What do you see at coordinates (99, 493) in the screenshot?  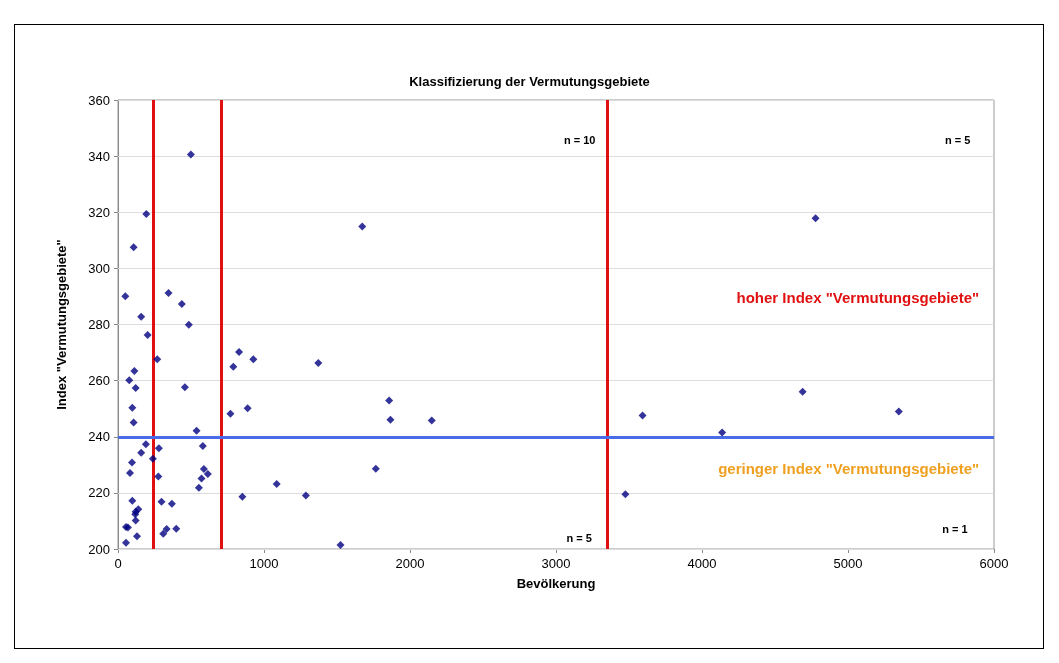 I see `y-tick-label: 220` at bounding box center [99, 493].